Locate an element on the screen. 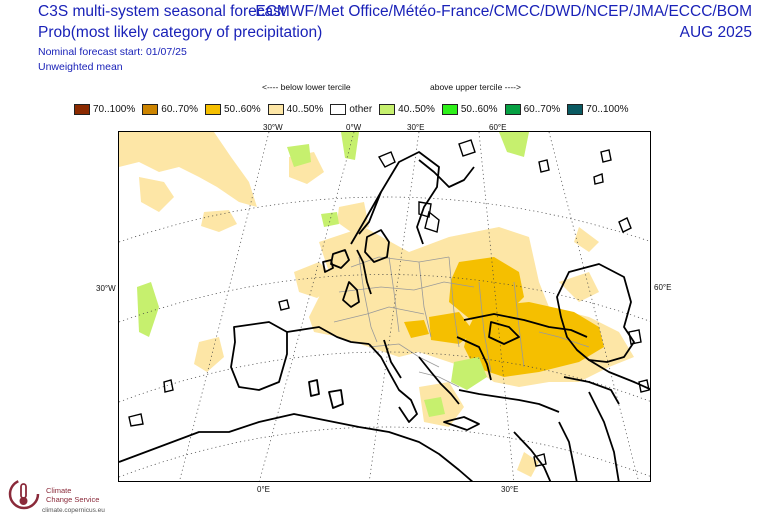  logo-name-line1: Climate is located at coordinates (59, 490).